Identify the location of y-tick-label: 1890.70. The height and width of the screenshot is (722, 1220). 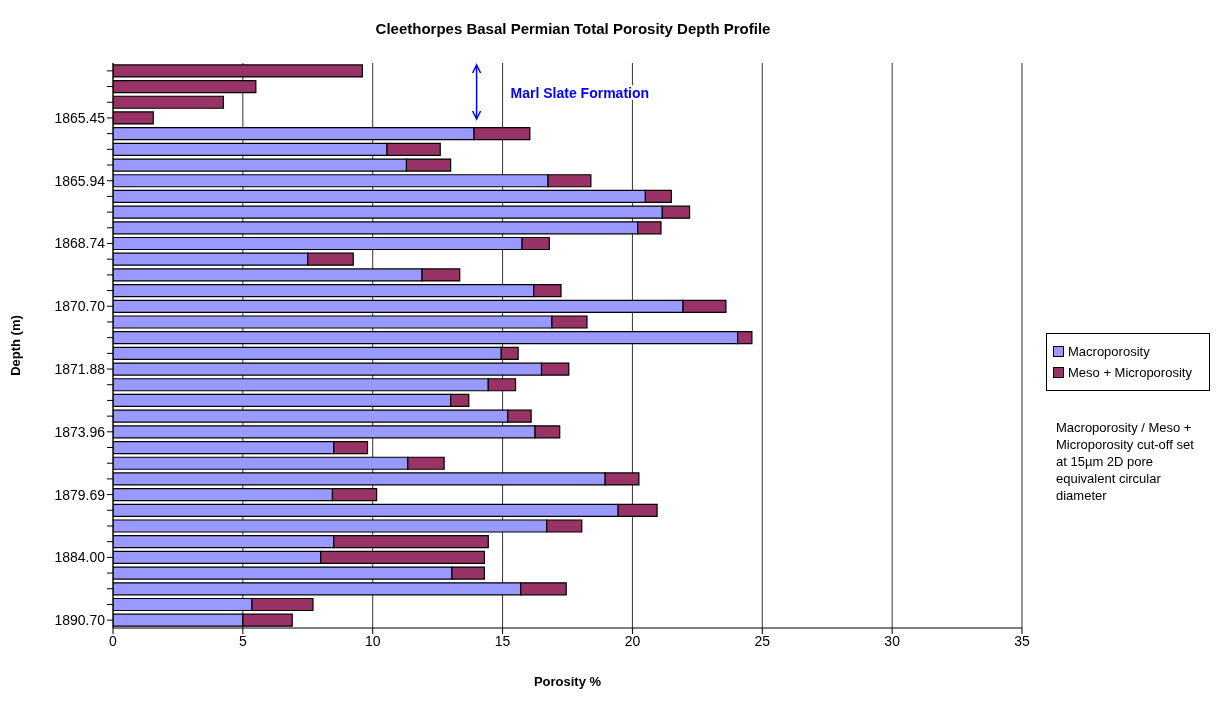
(80, 620).